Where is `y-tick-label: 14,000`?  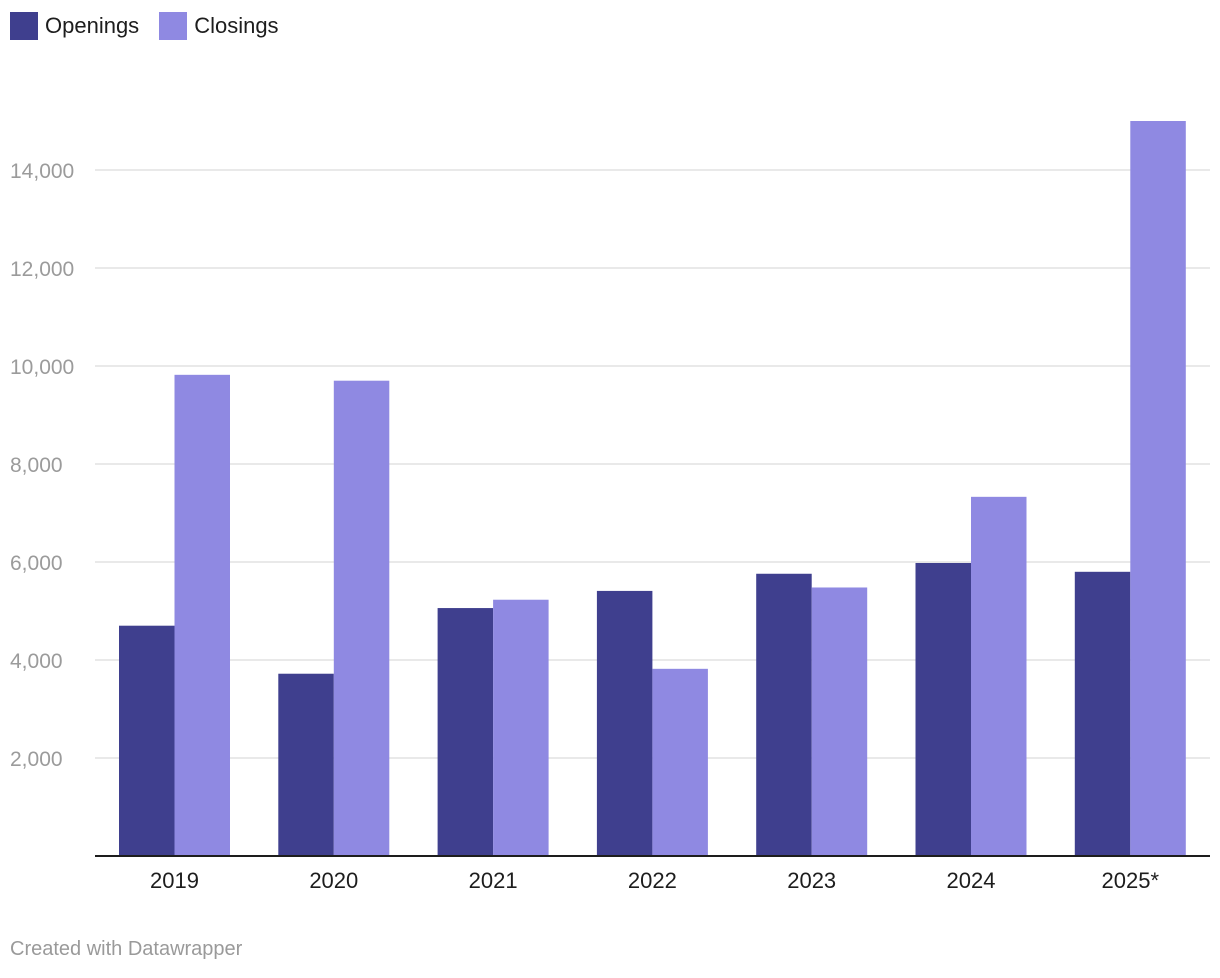
y-tick-label: 14,000 is located at coordinates (42, 171).